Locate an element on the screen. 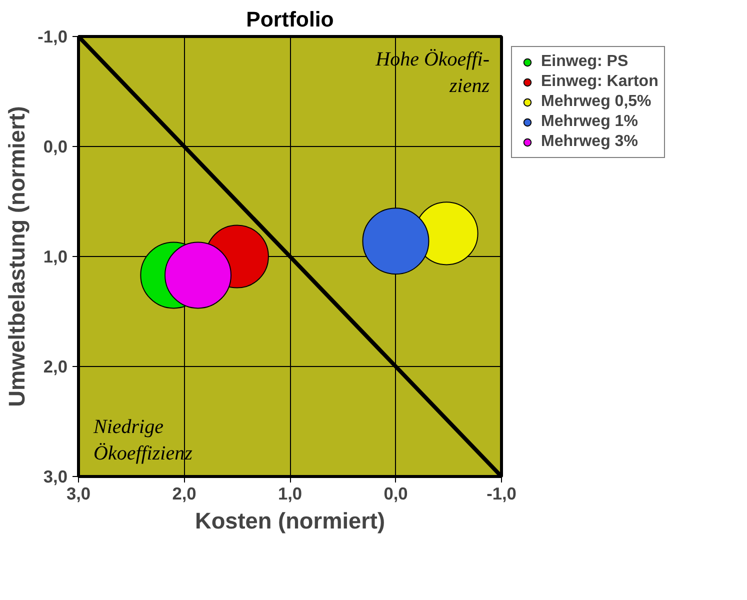  chart-title: Portfolio is located at coordinates (290, 20).